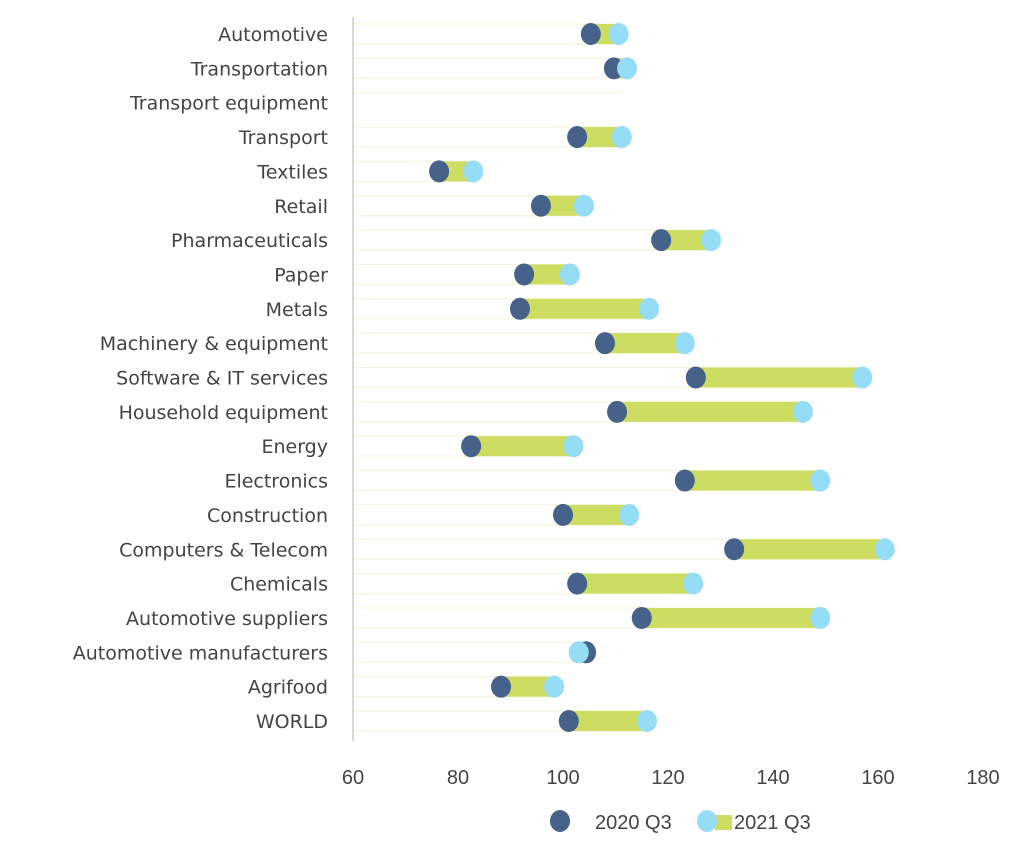 This screenshot has width=1022, height=854. I want to click on point-2021-chemicals, so click(693, 583).